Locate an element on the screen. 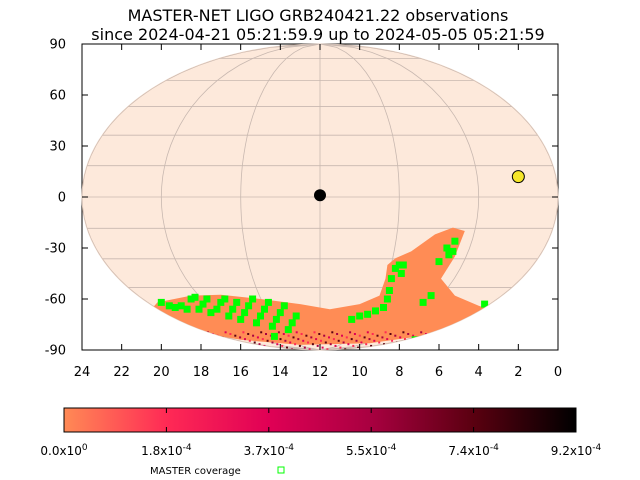 This screenshot has width=640, height=480. y-tick-label: 90 is located at coordinates (57, 45).